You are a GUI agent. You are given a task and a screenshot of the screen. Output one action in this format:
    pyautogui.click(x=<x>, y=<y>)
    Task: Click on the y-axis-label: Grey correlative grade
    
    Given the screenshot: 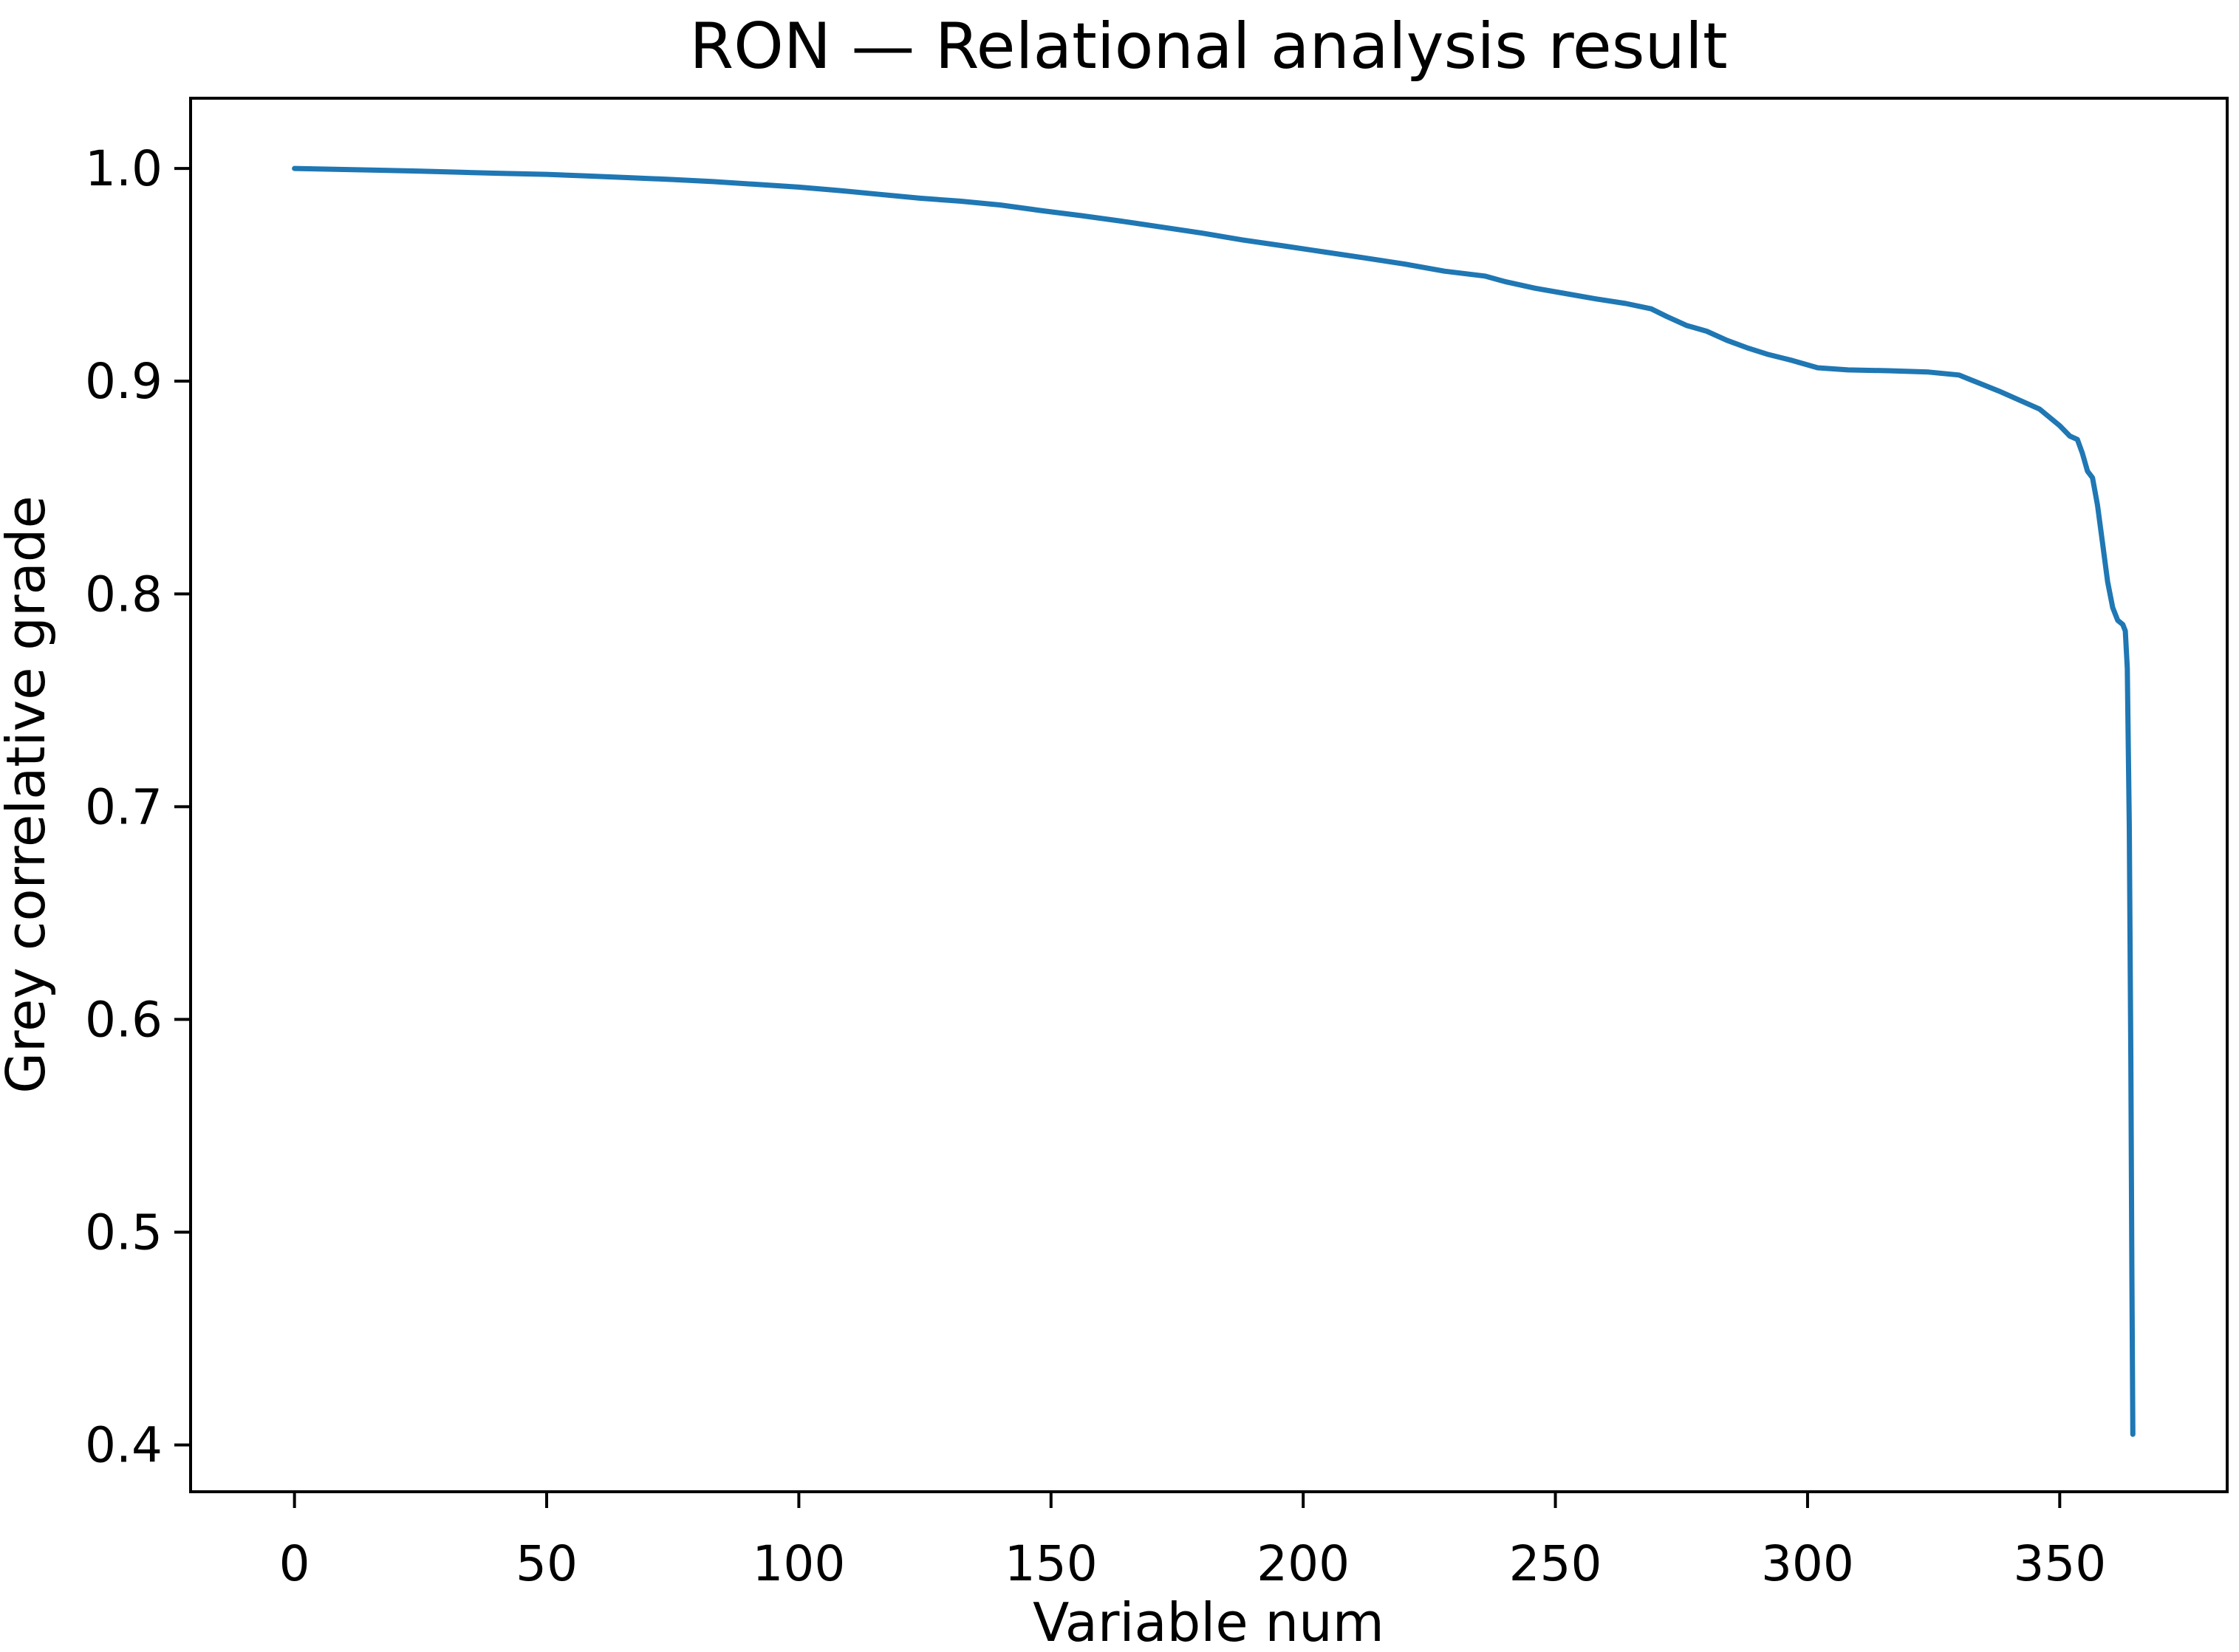 What is the action you would take?
    pyautogui.click(x=28, y=794)
    